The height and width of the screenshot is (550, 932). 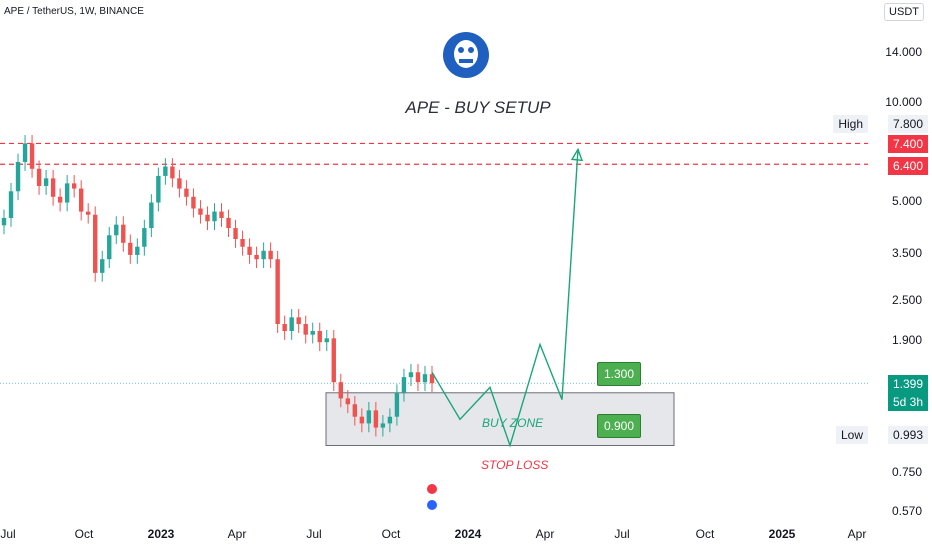 I want to click on callout-1300: 1.300, so click(x=619, y=374).